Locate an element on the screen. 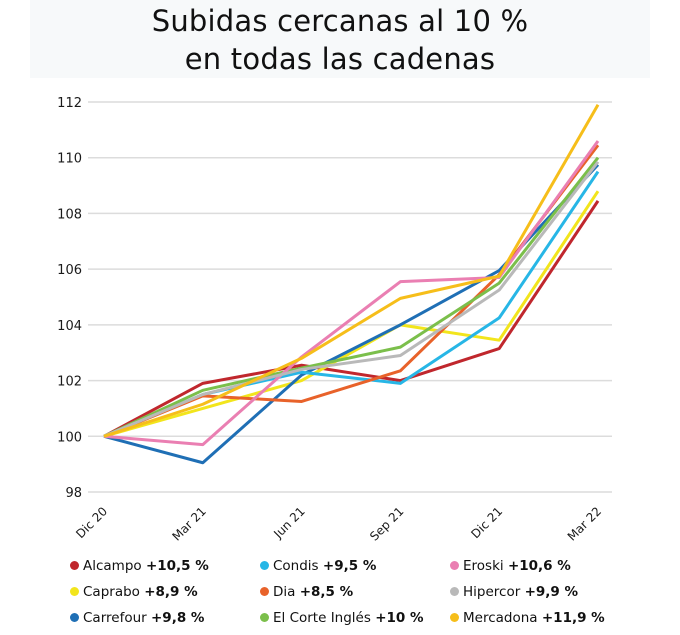 This screenshot has height=635, width=680. legend-value: +9,5 % is located at coordinates (349, 566).